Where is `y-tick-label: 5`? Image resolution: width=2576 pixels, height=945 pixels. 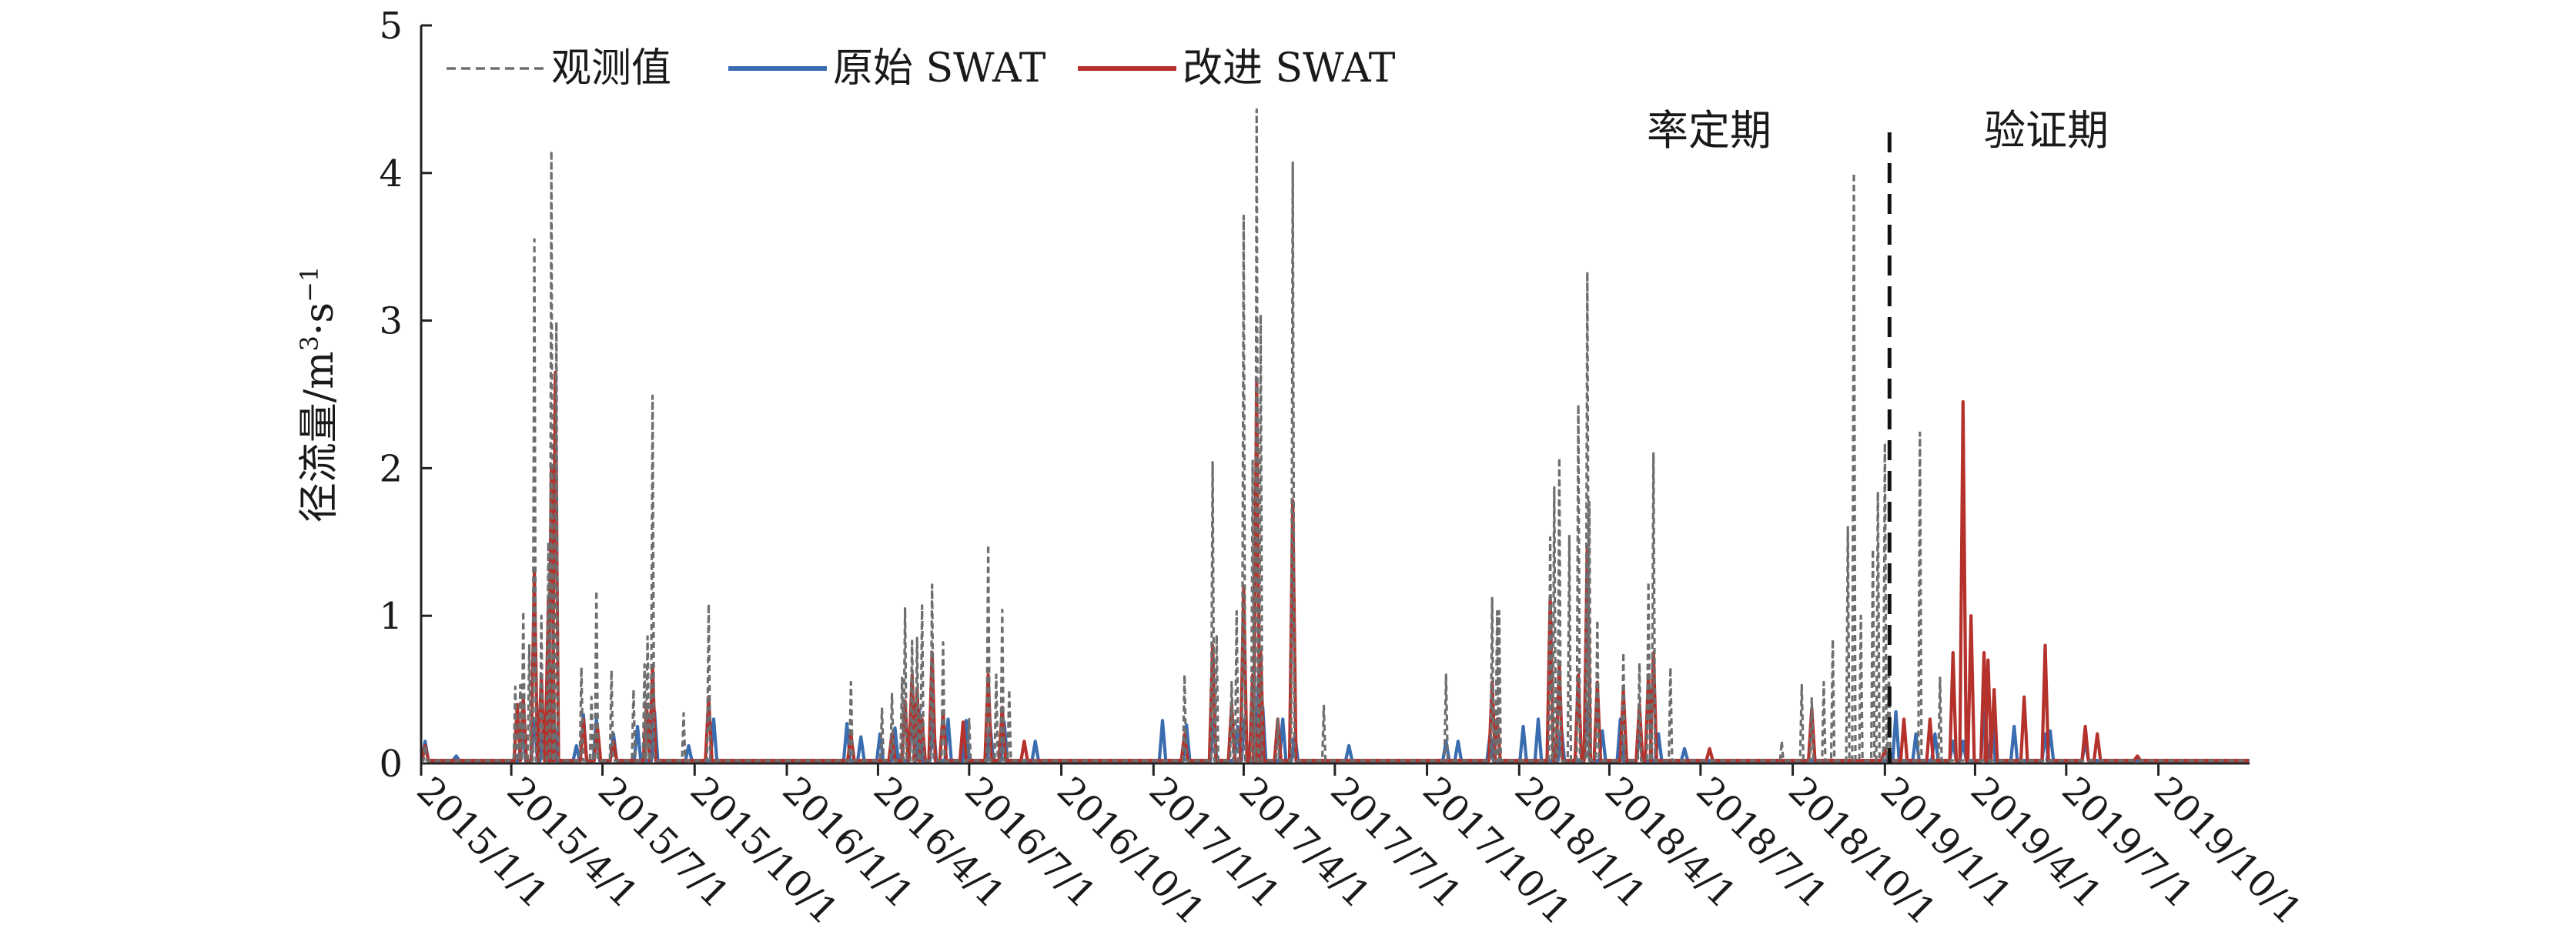 y-tick-label: 5 is located at coordinates (391, 26).